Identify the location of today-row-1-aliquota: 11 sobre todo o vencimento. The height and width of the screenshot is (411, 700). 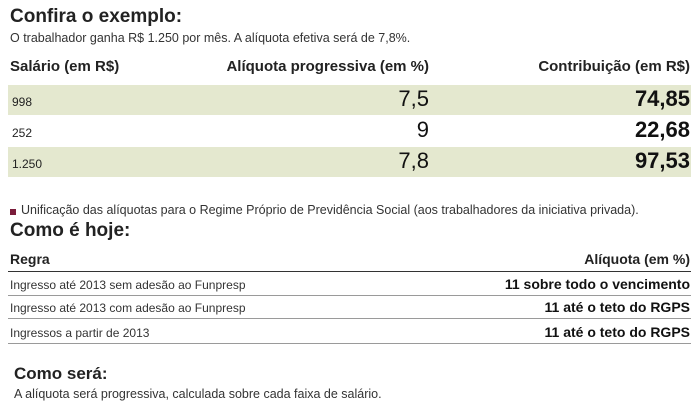
(597, 284).